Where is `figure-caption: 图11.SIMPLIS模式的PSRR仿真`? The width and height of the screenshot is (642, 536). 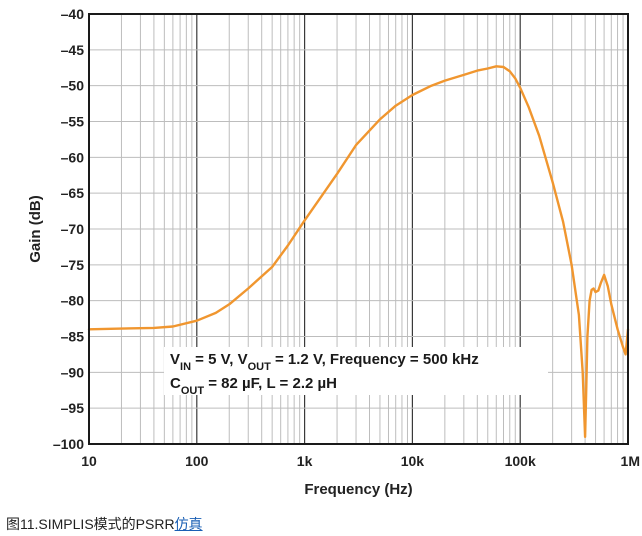
figure-caption: 图11.SIMPLIS模式的PSRR仿真 is located at coordinates (104, 524).